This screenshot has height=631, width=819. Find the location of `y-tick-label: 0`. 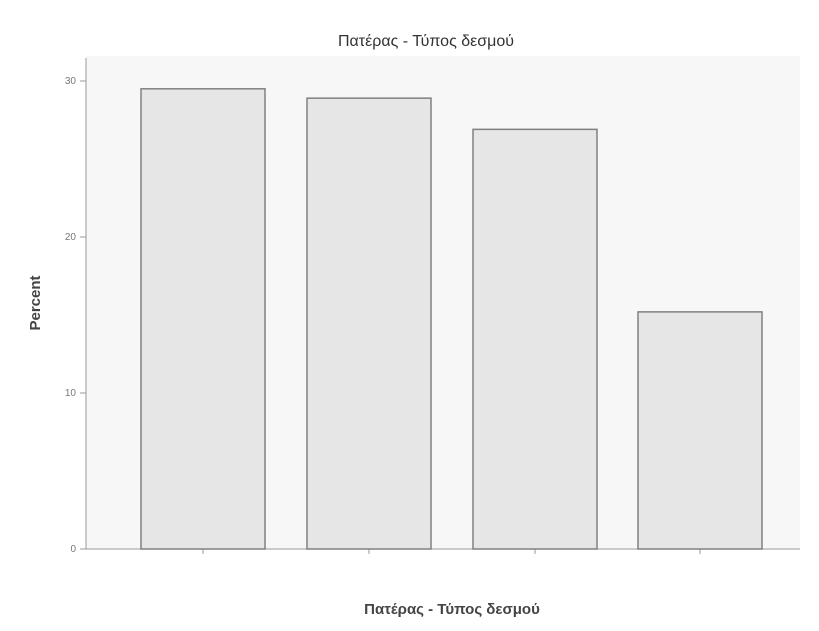

y-tick-label: 0 is located at coordinates (73, 549).